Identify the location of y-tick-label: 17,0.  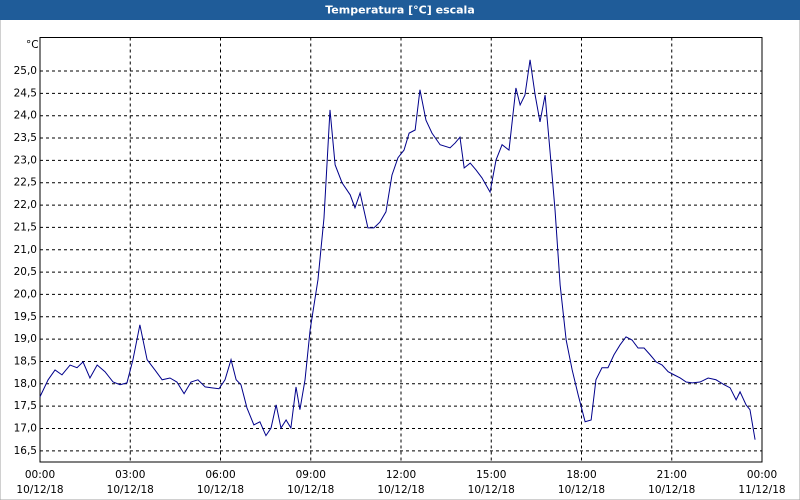
(25, 428).